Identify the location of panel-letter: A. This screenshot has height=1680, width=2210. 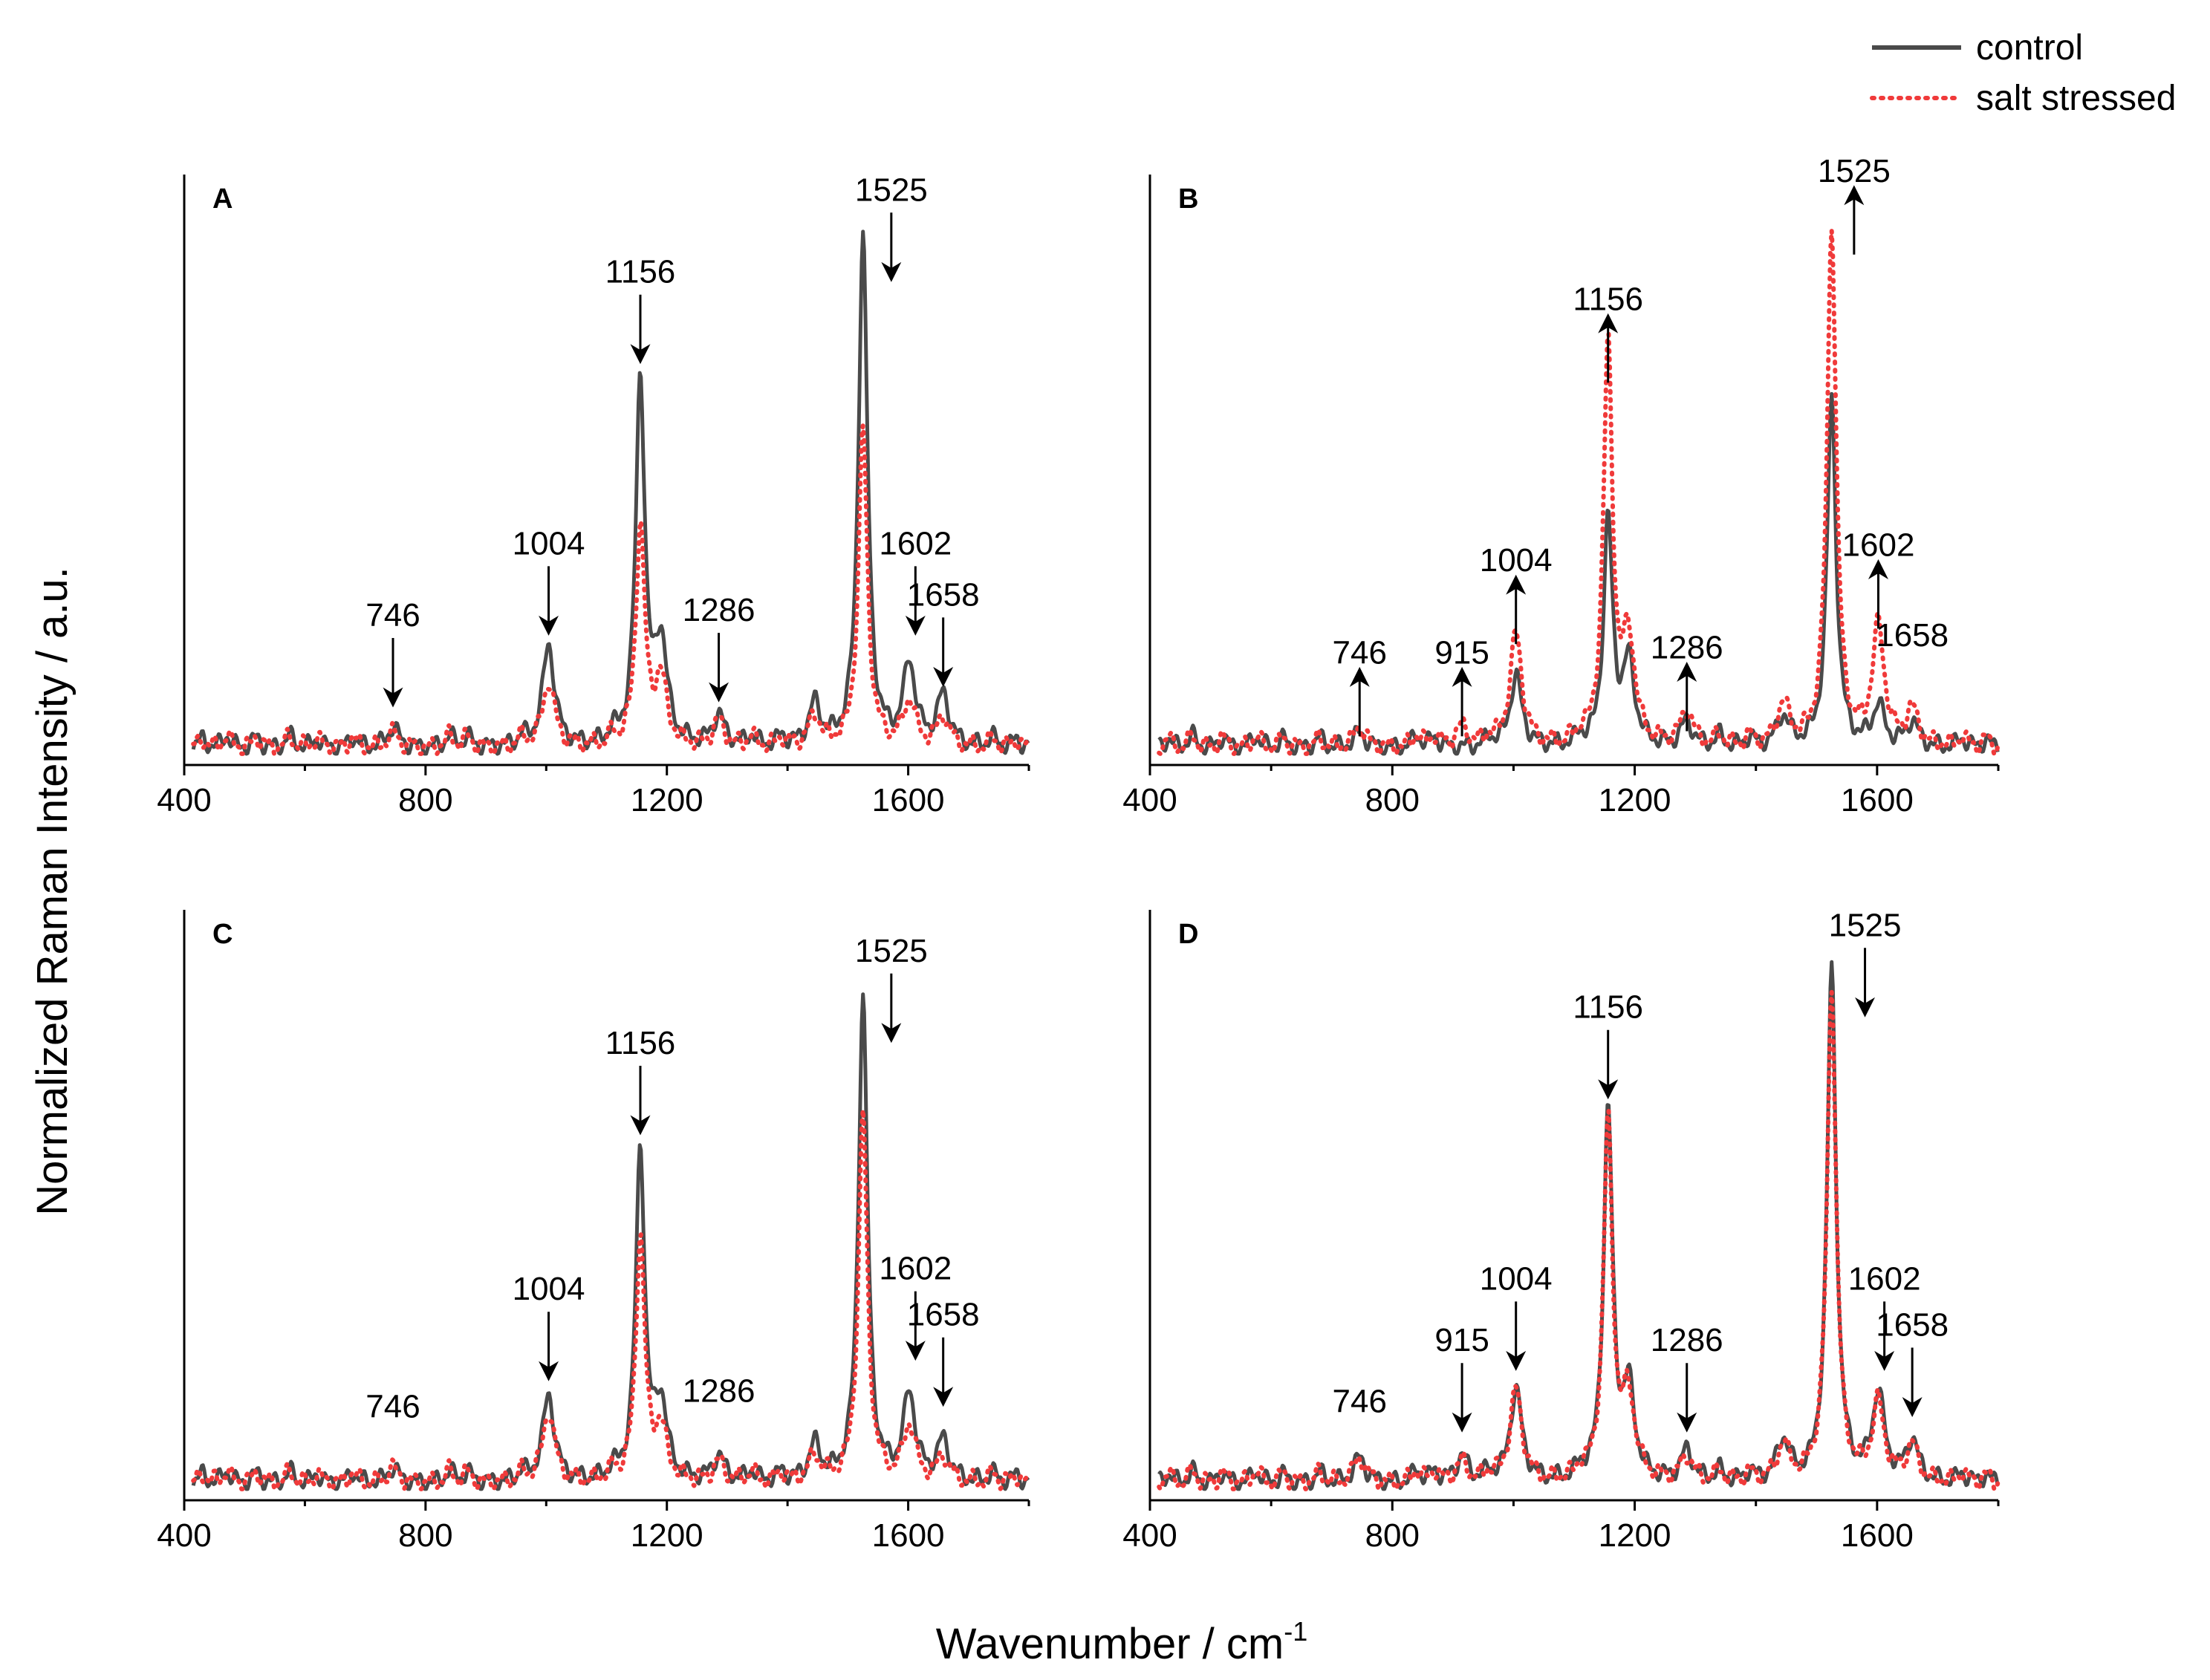
(222, 199).